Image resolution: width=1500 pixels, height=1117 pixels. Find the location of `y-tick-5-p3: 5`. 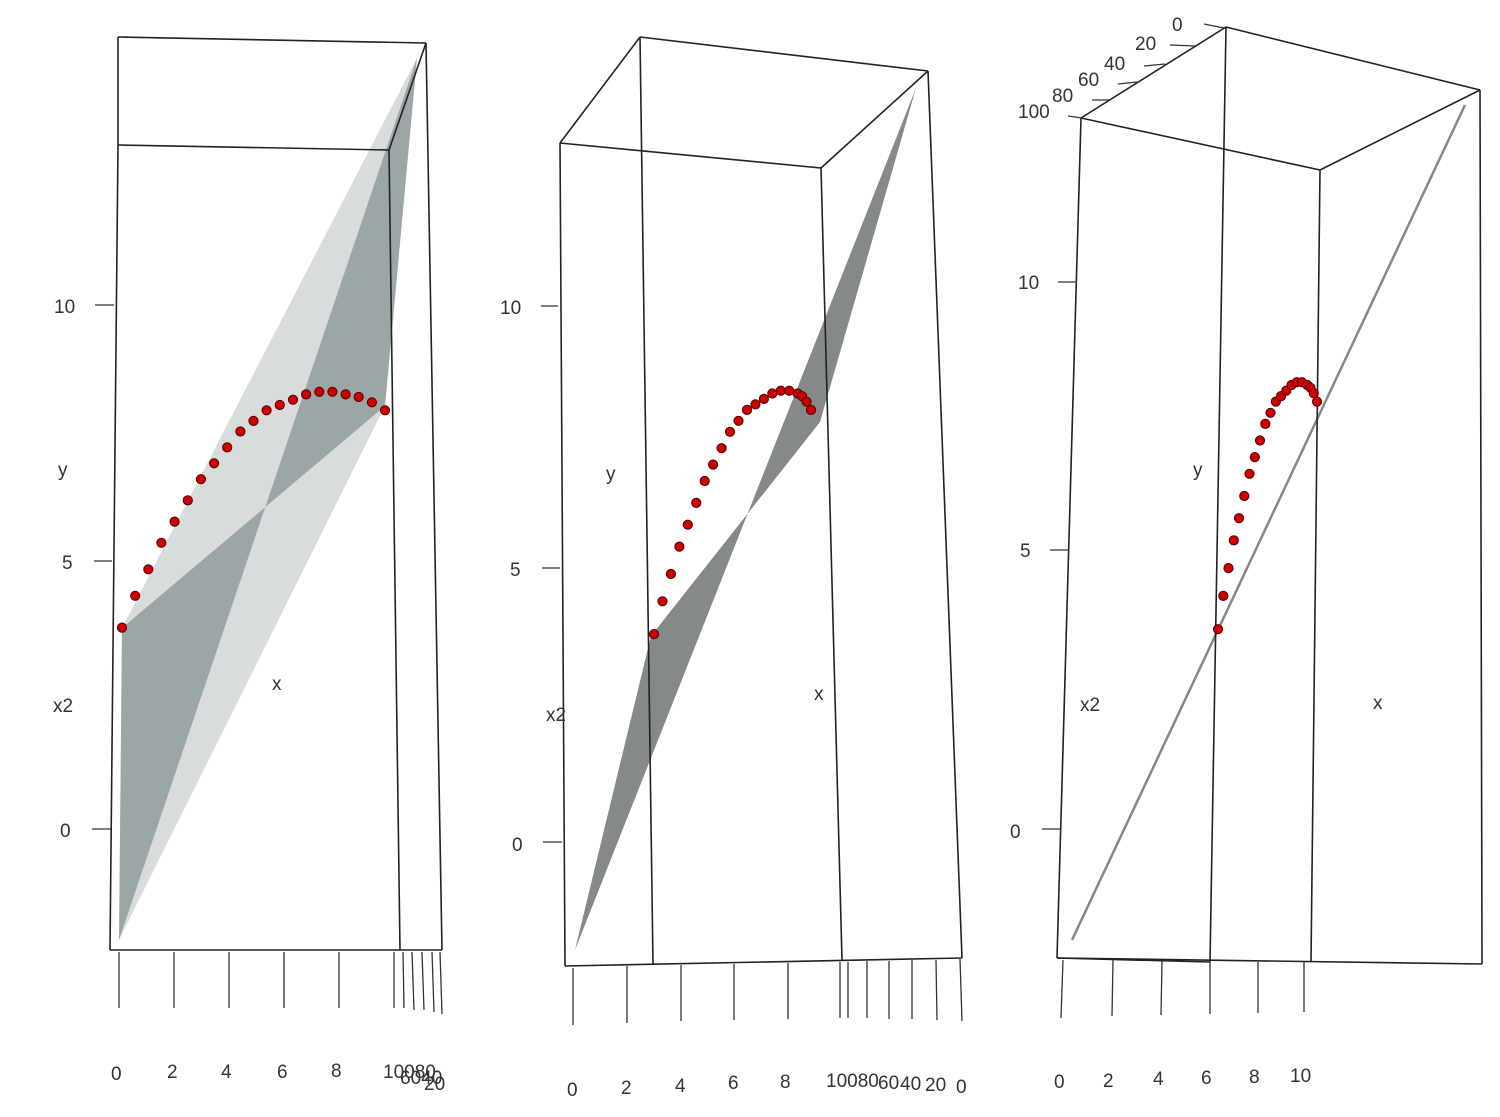

y-tick-5-p3: 5 is located at coordinates (1025, 551).